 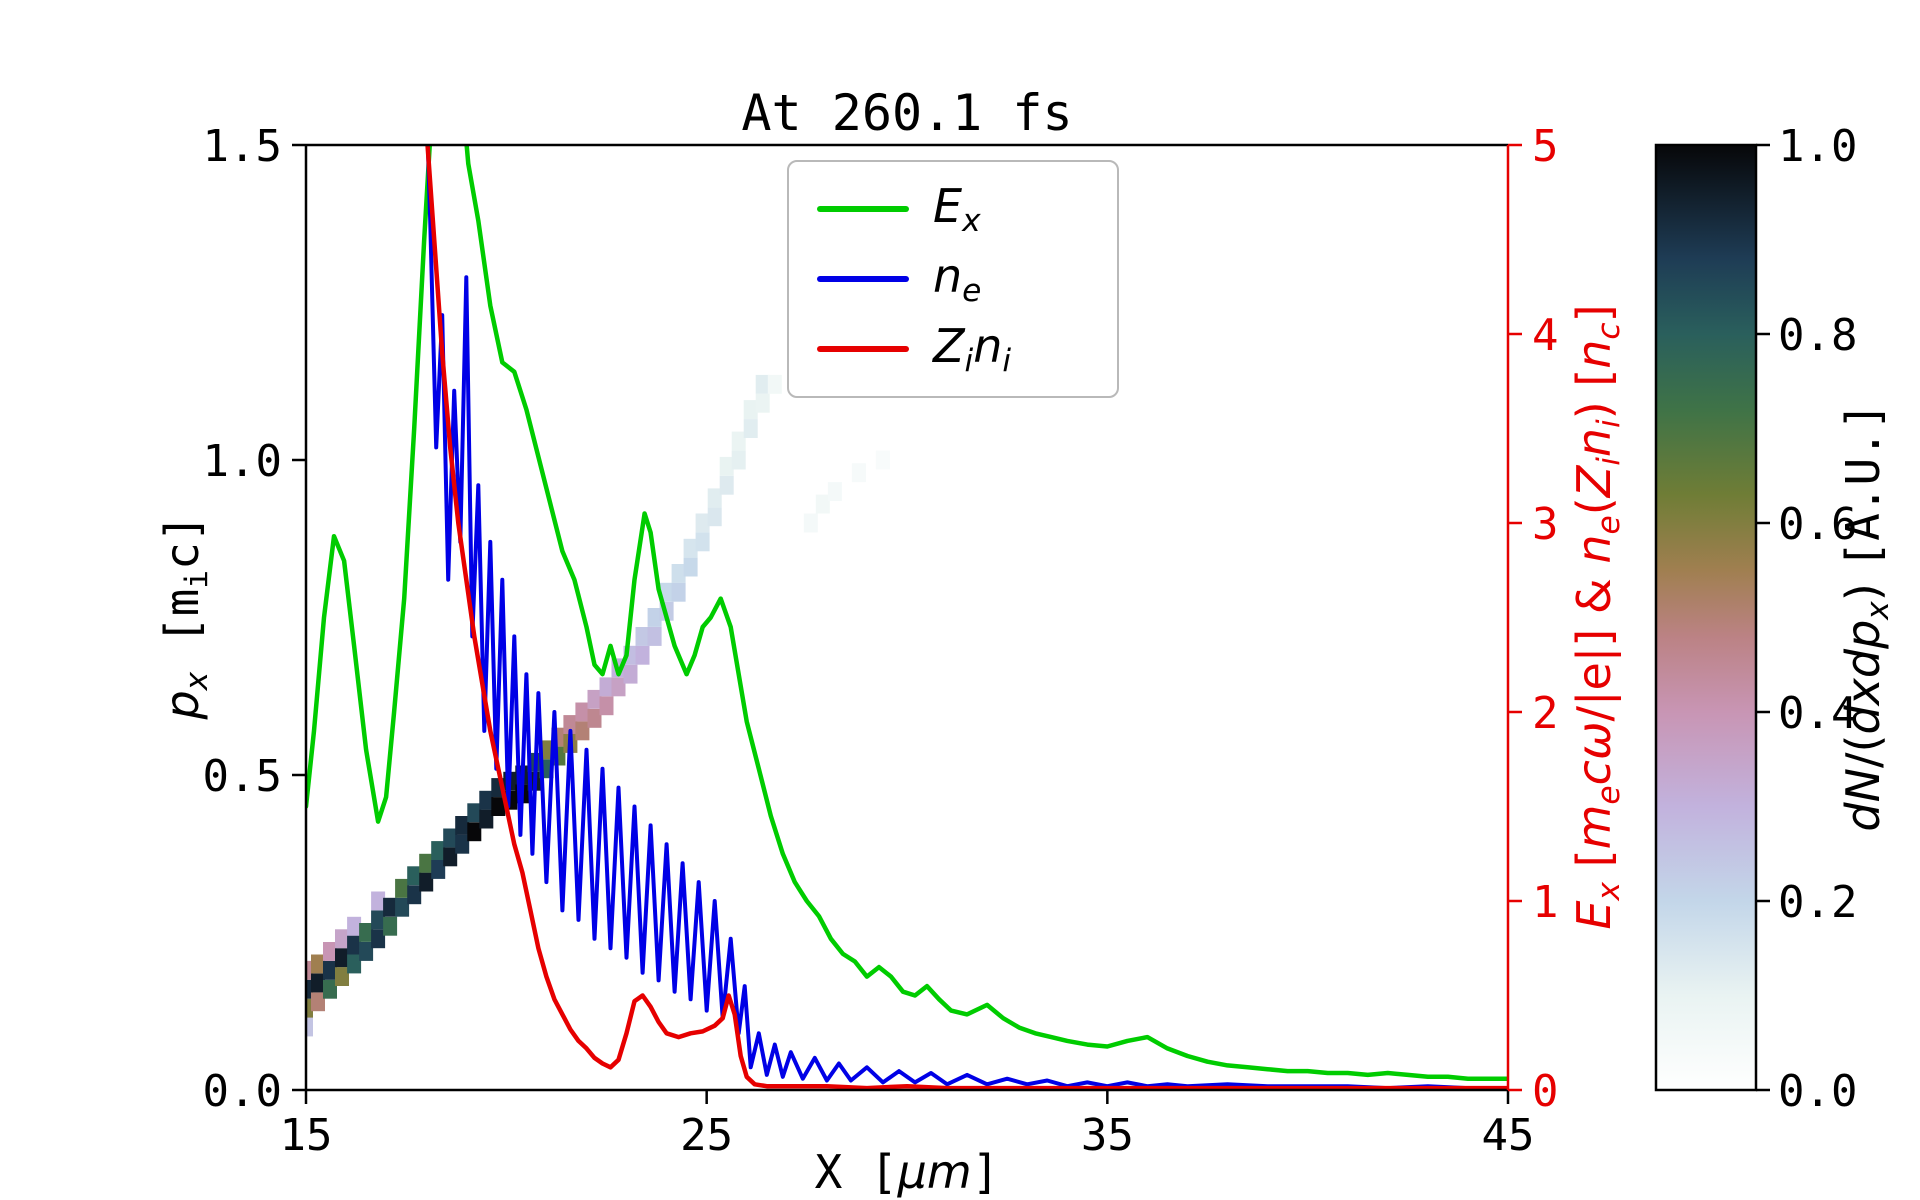 What do you see at coordinates (1817, 713) in the screenshot?
I see `svg-text: 0.4` at bounding box center [1817, 713].